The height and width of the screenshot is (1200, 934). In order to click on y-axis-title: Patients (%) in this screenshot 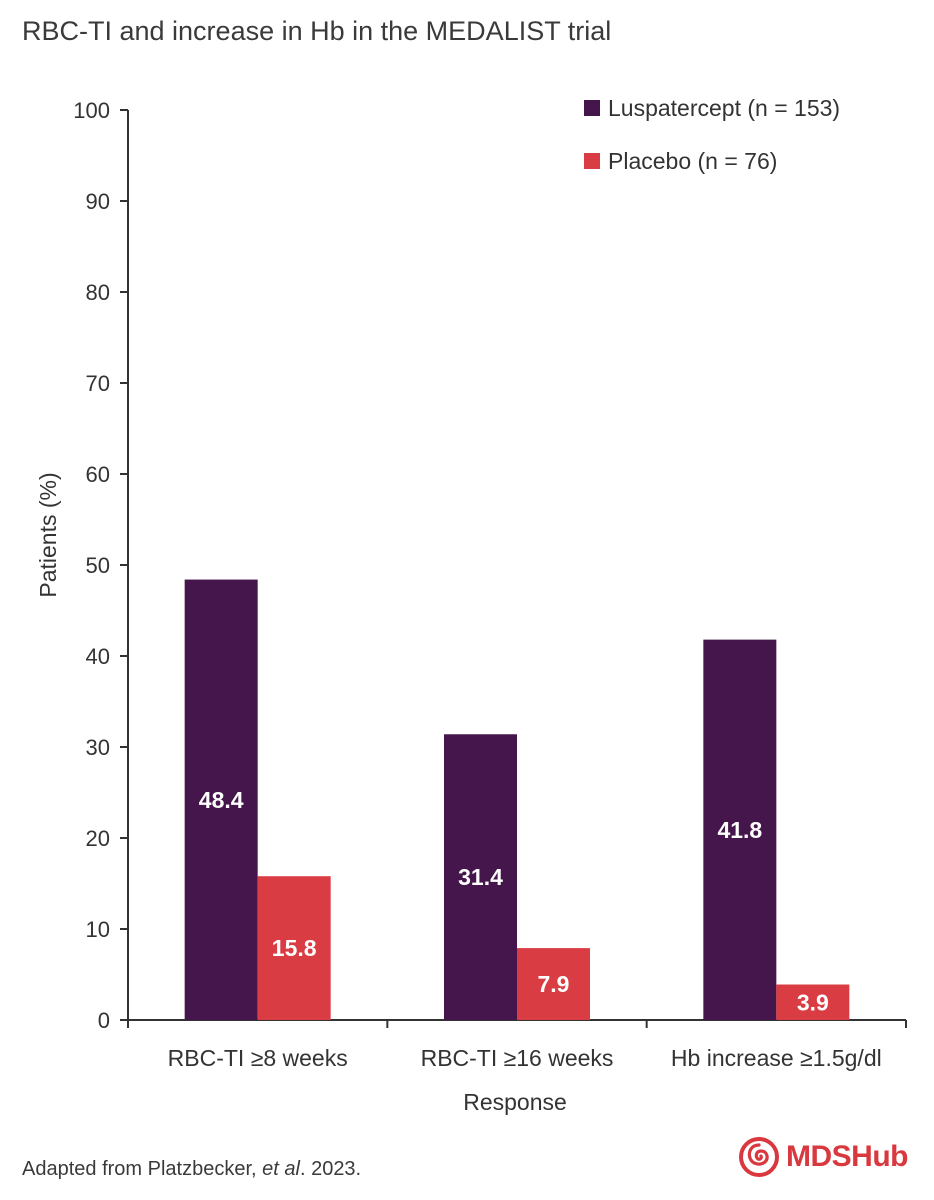, I will do `click(48, 534)`.